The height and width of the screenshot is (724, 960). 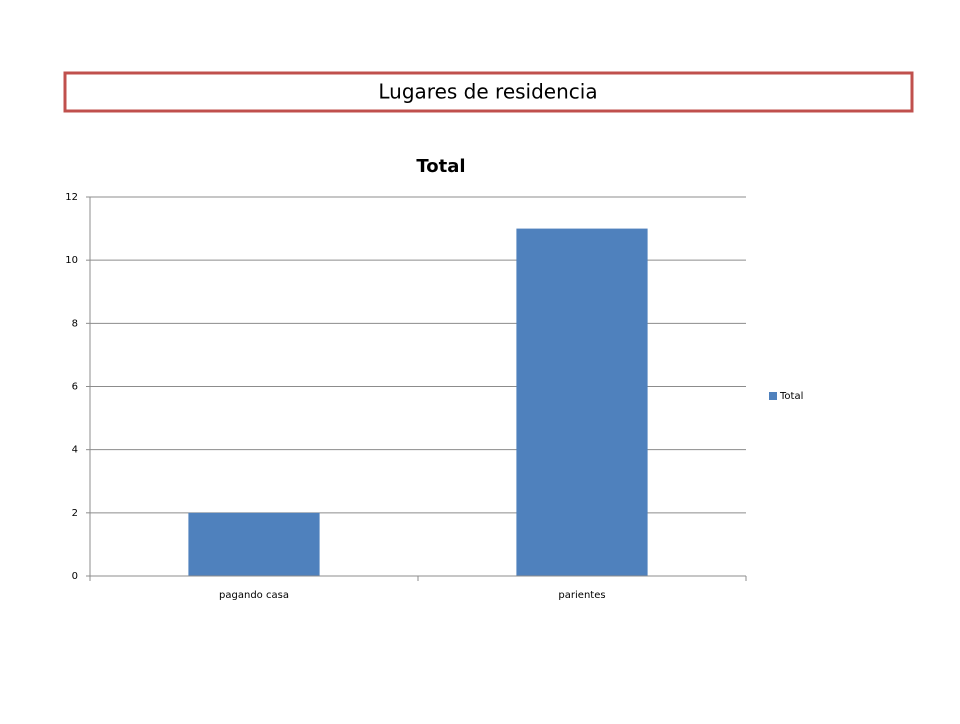 I want to click on y-tick-label: 6, so click(x=75, y=387).